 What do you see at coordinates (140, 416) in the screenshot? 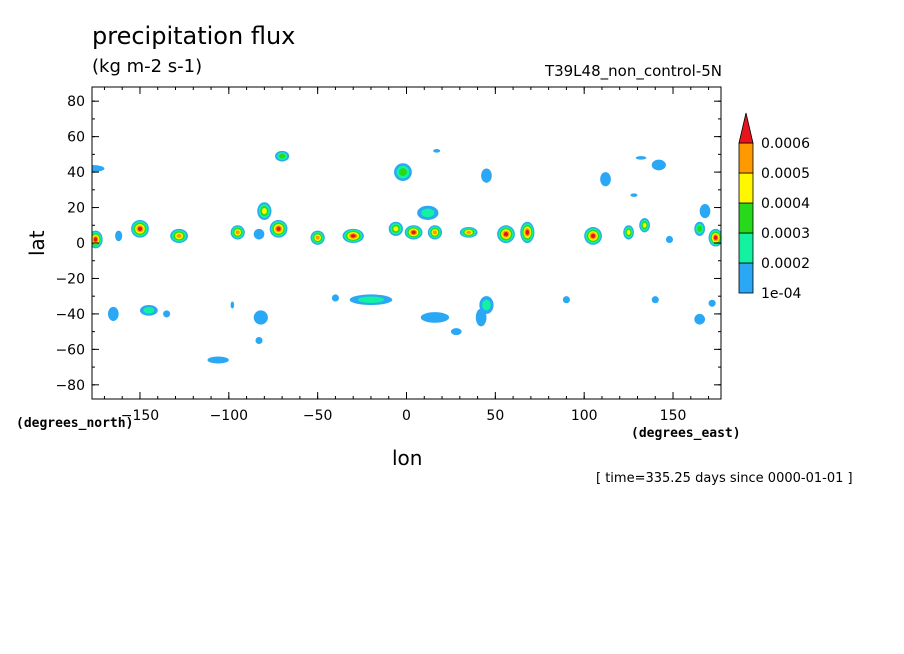
I see `x-tick-label: −150` at bounding box center [140, 416].